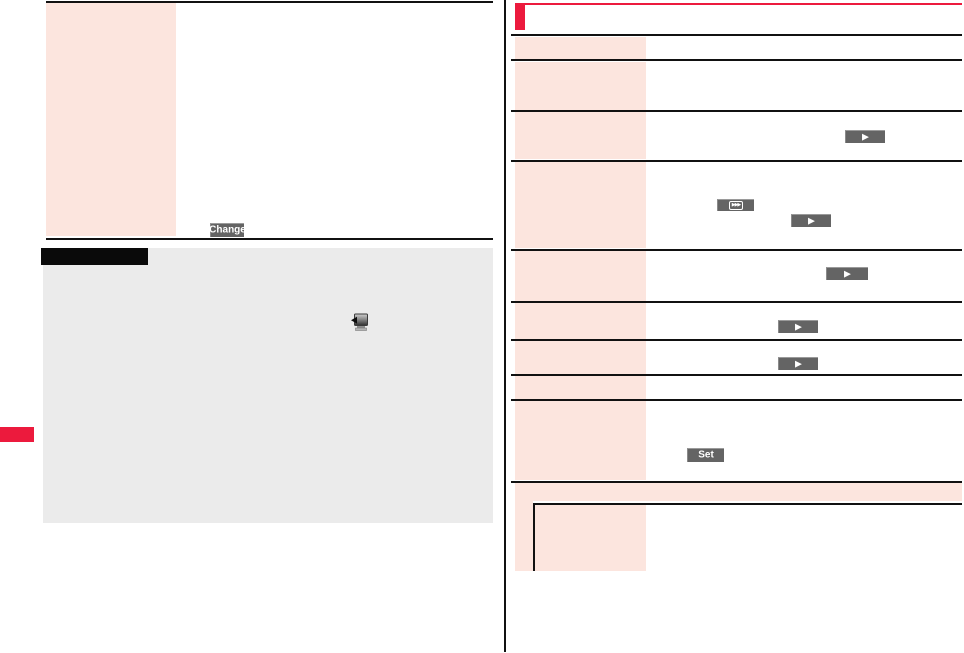 The height and width of the screenshot is (653, 964). I want to click on left-table-label-cell, so click(111, 119).